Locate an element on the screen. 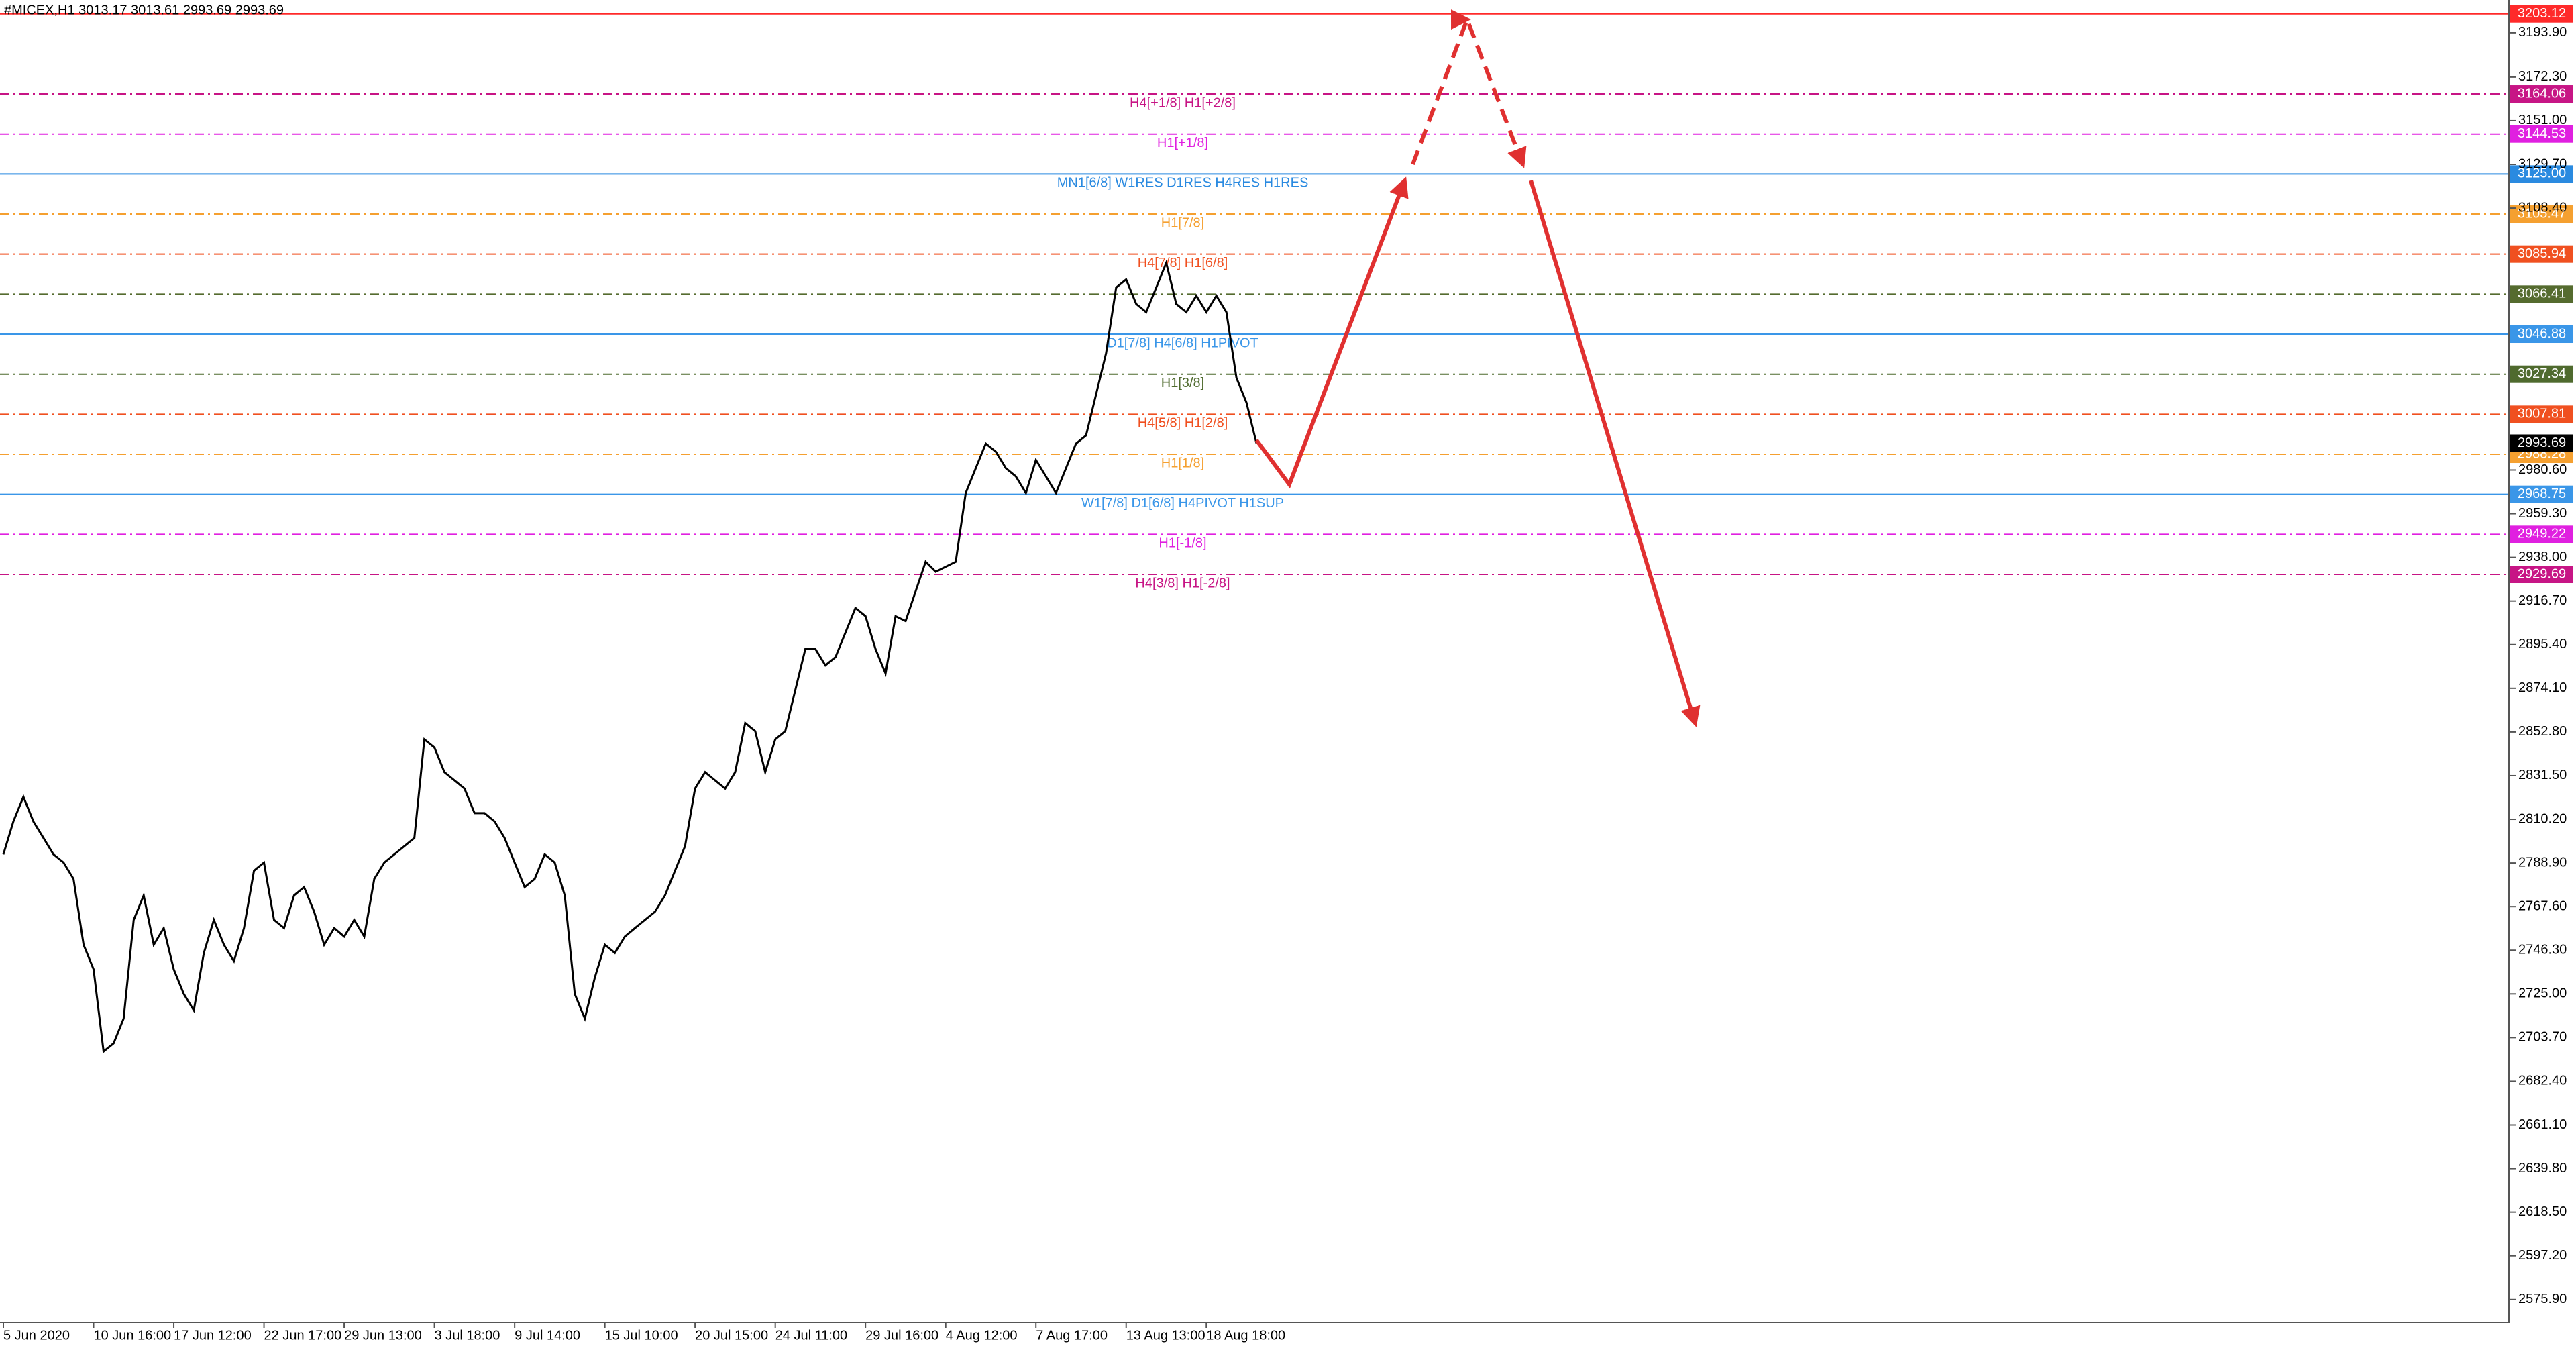 This screenshot has height=1346, width=2576. level-label: H4[+1/8] H1[+2/8] is located at coordinates (1183, 102).